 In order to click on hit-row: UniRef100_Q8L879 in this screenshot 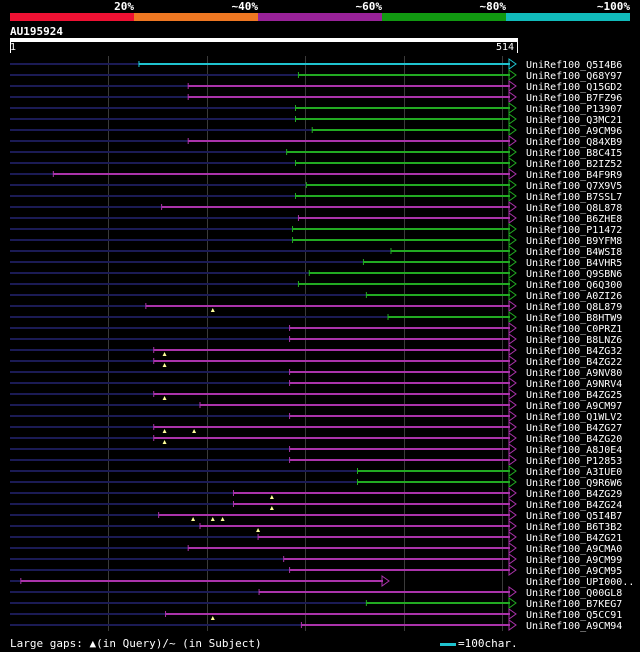, I will do `click(316, 306)`.